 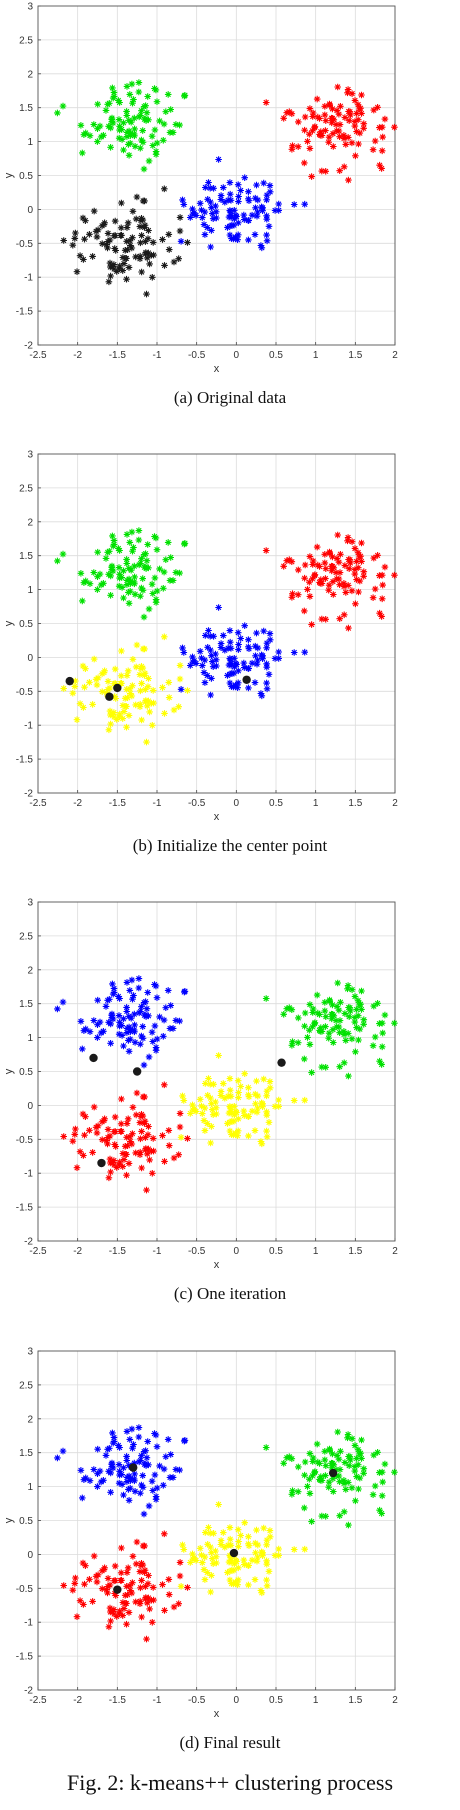 I want to click on y-tick-label: -0.5, so click(x=25, y=244).